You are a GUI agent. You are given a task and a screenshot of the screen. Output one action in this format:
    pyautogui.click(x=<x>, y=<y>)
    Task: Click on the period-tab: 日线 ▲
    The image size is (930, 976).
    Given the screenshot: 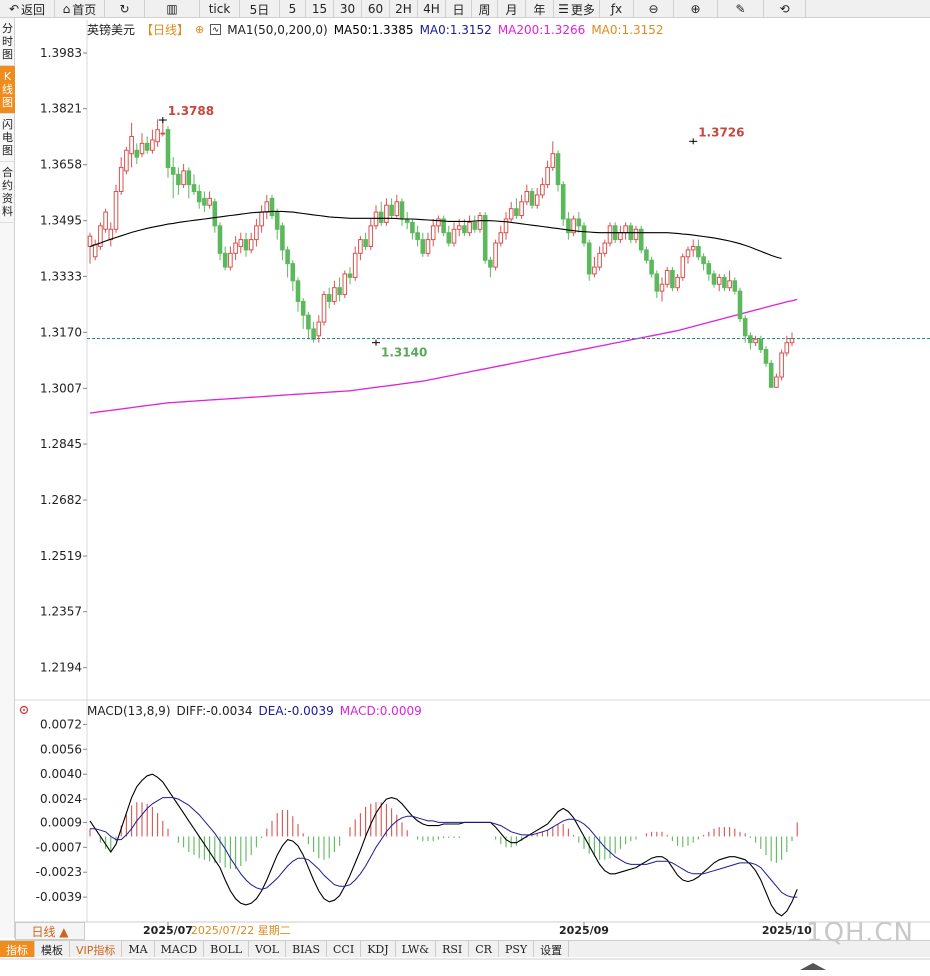 What is the action you would take?
    pyautogui.click(x=50, y=931)
    